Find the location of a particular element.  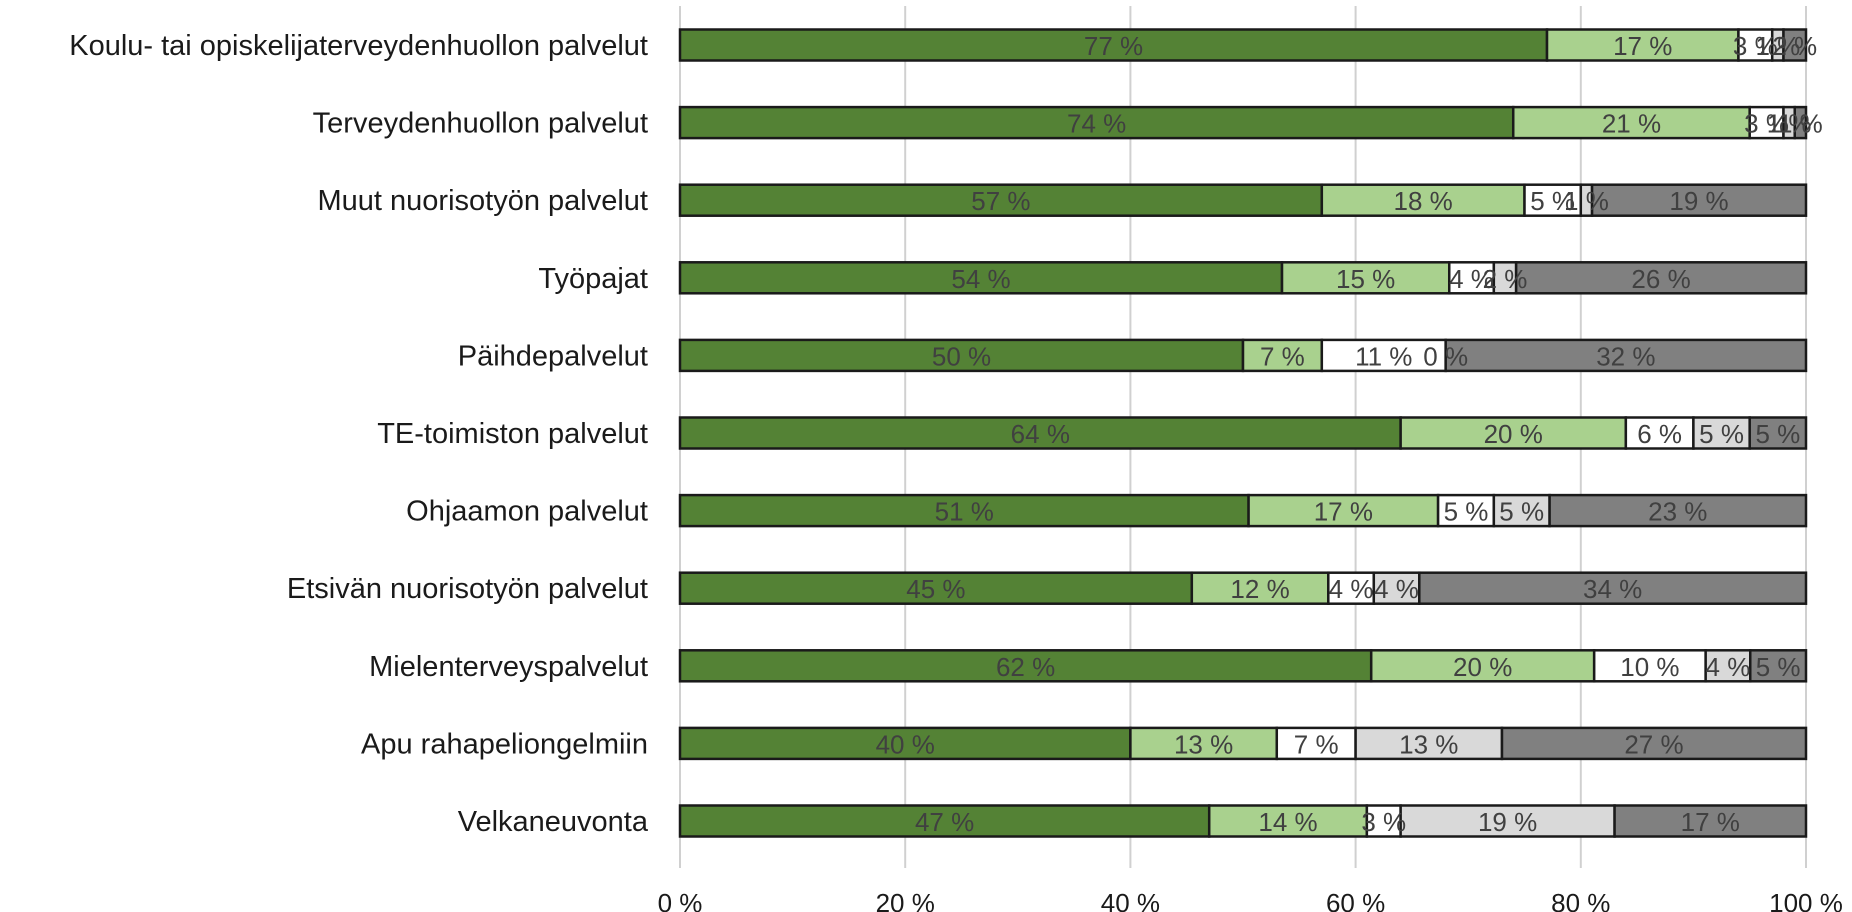

bar-row: 50 % 7 % 11 % 0 % 32 % is located at coordinates (1243, 355).